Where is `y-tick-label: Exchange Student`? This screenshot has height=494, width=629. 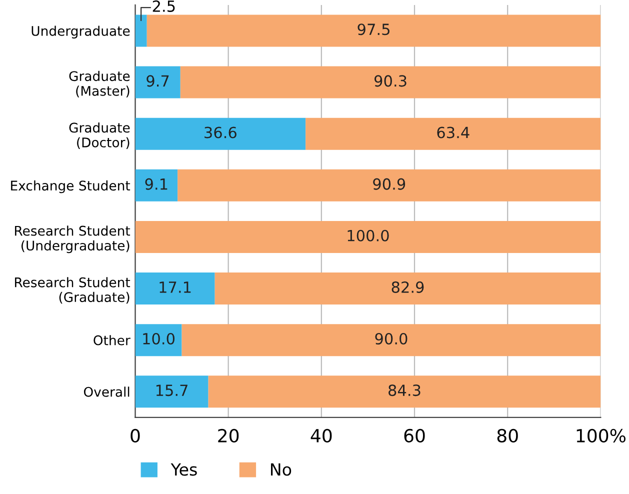 y-tick-label: Exchange Student is located at coordinates (70, 187).